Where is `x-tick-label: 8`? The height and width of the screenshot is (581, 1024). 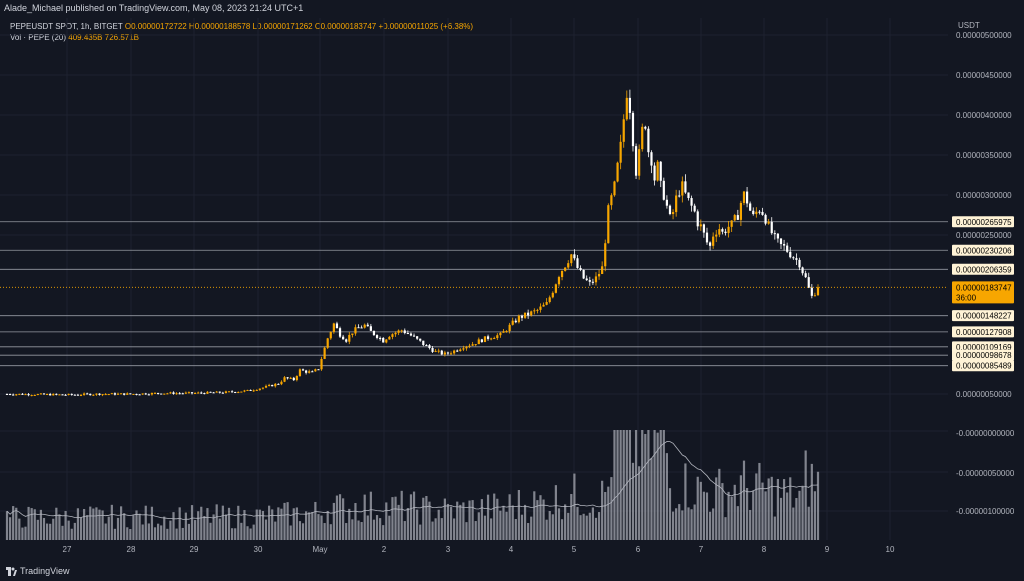 x-tick-label: 8 is located at coordinates (764, 549).